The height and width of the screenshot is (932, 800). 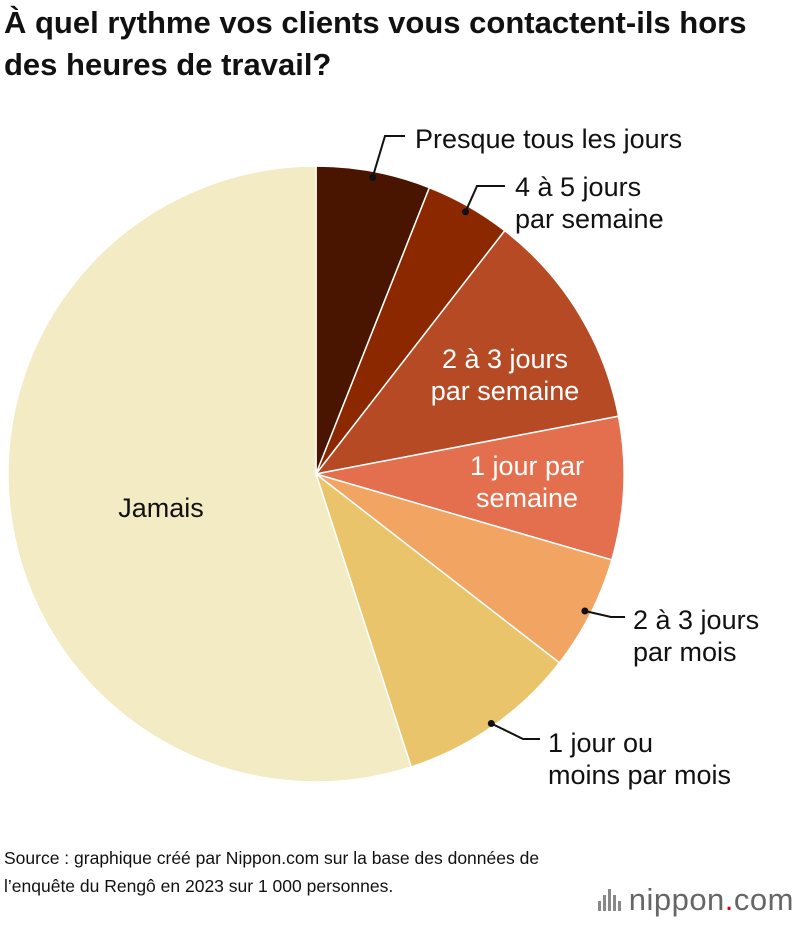 What do you see at coordinates (696, 636) in the screenshot?
I see `label-deux-trois-mois: 2 à 3 jours par mois` at bounding box center [696, 636].